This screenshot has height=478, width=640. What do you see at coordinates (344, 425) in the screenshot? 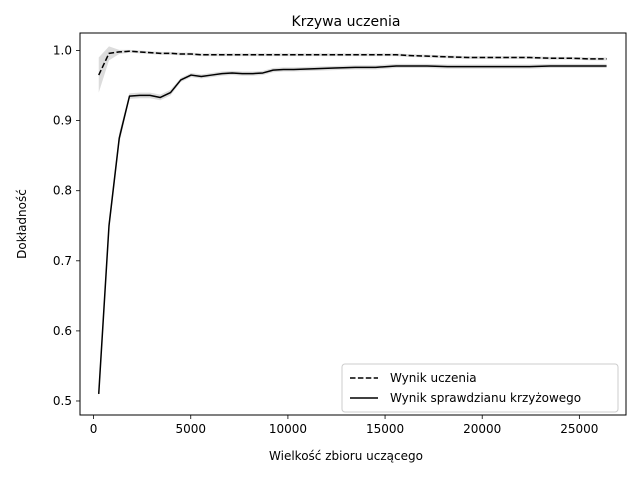
I see `x-axis-ticks: 0 5000 10000 15000 20000 25000` at bounding box center [344, 425].